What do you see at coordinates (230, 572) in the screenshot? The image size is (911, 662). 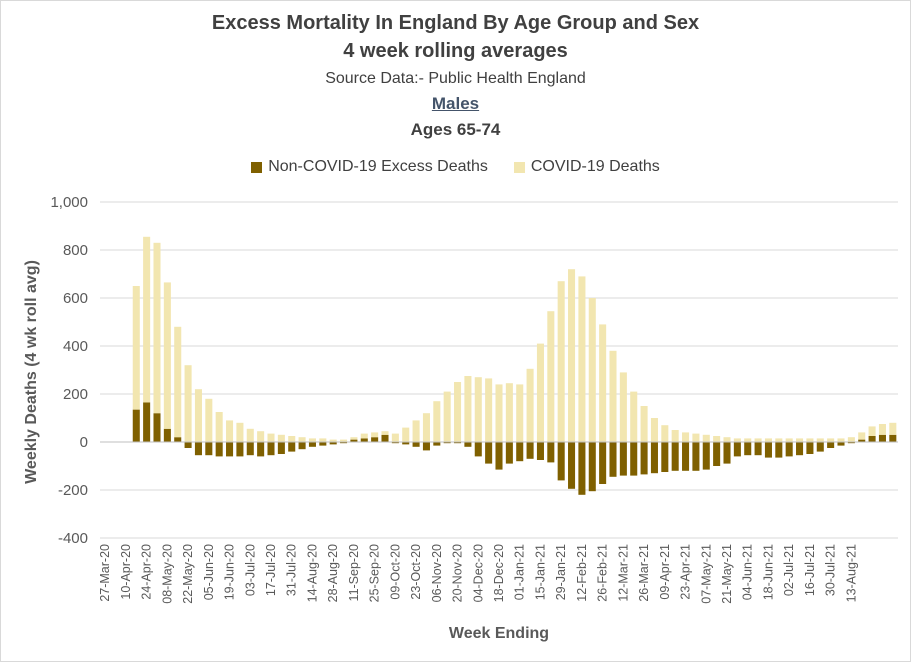 I see `x-tick-label: 19-Jun-20` at bounding box center [230, 572].